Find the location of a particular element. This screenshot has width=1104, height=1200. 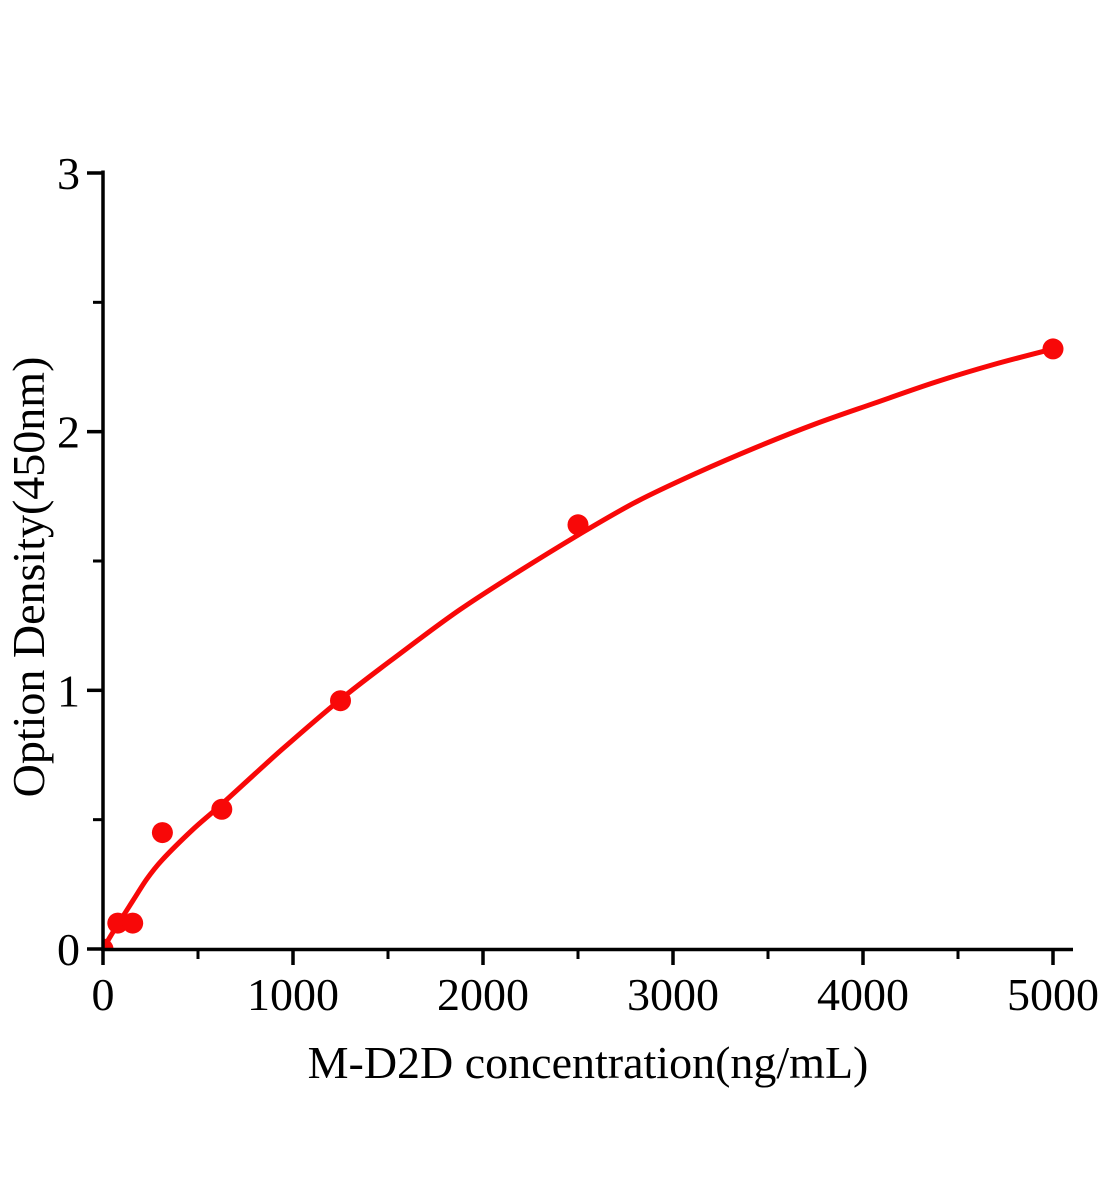

x-tick-label: 1000 is located at coordinates (293, 994).